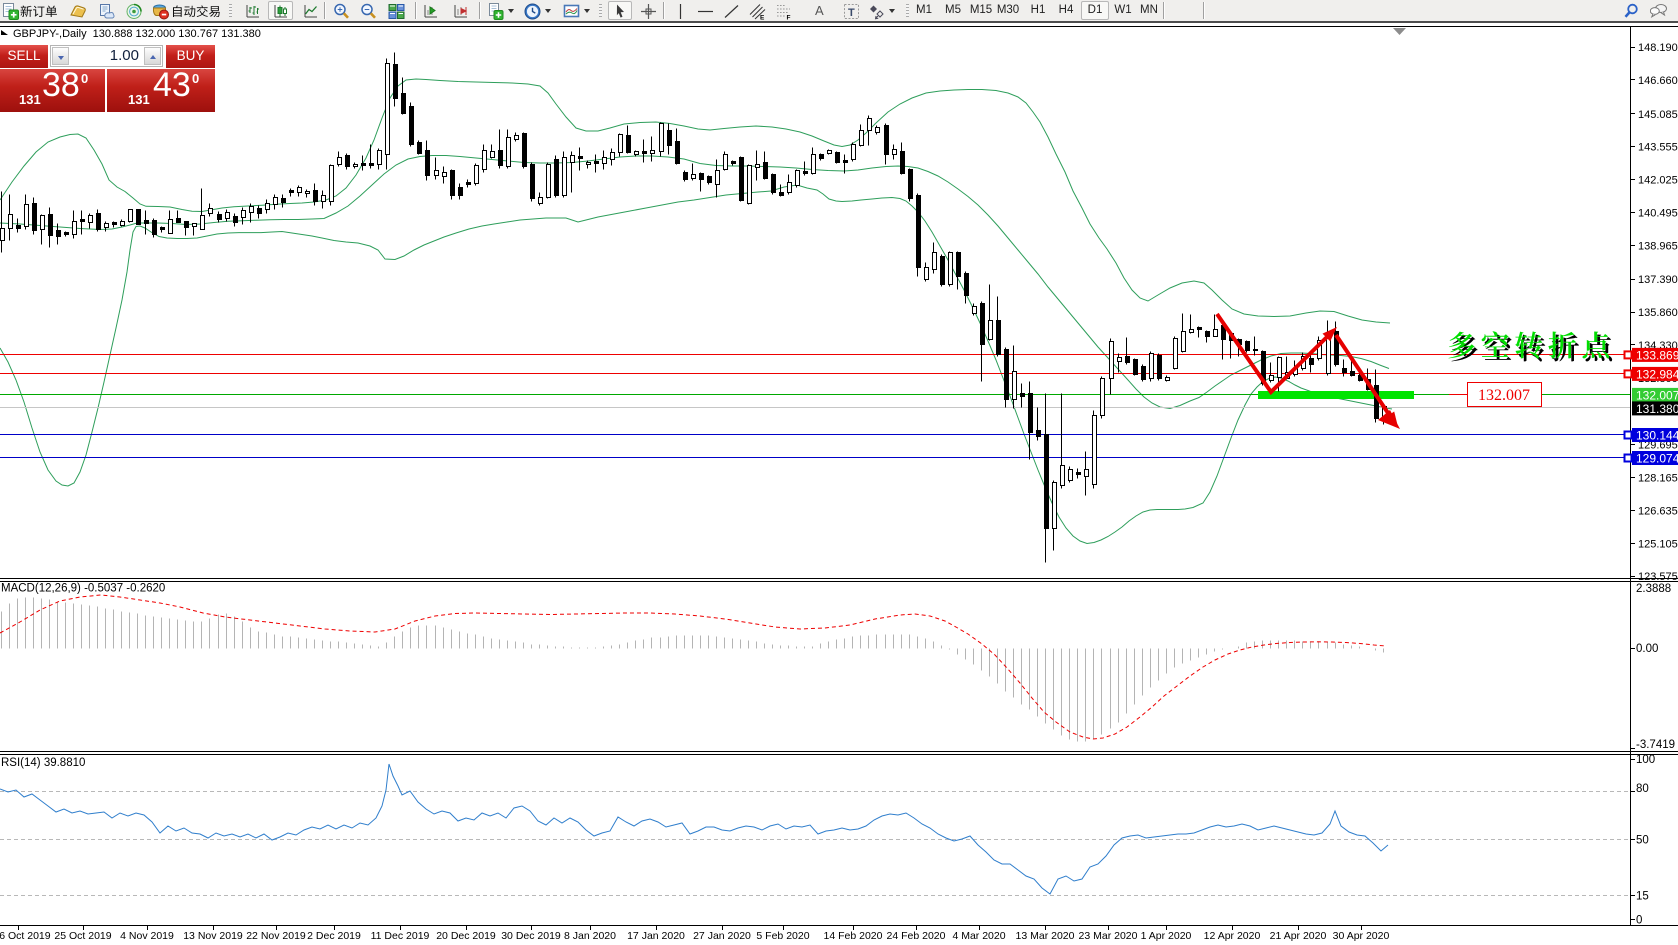 The width and height of the screenshot is (1678, 945). I want to click on svg-text: 24 Feb 2020, so click(916, 936).